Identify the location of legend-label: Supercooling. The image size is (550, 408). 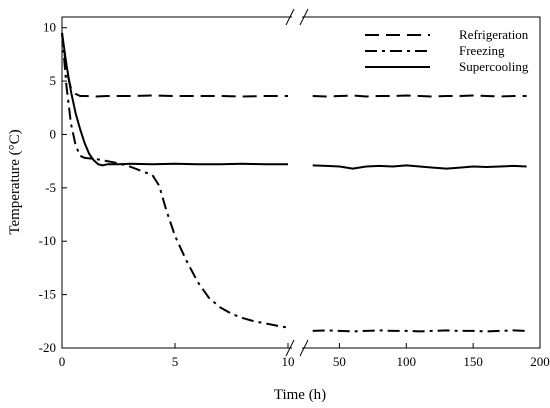
(494, 66).